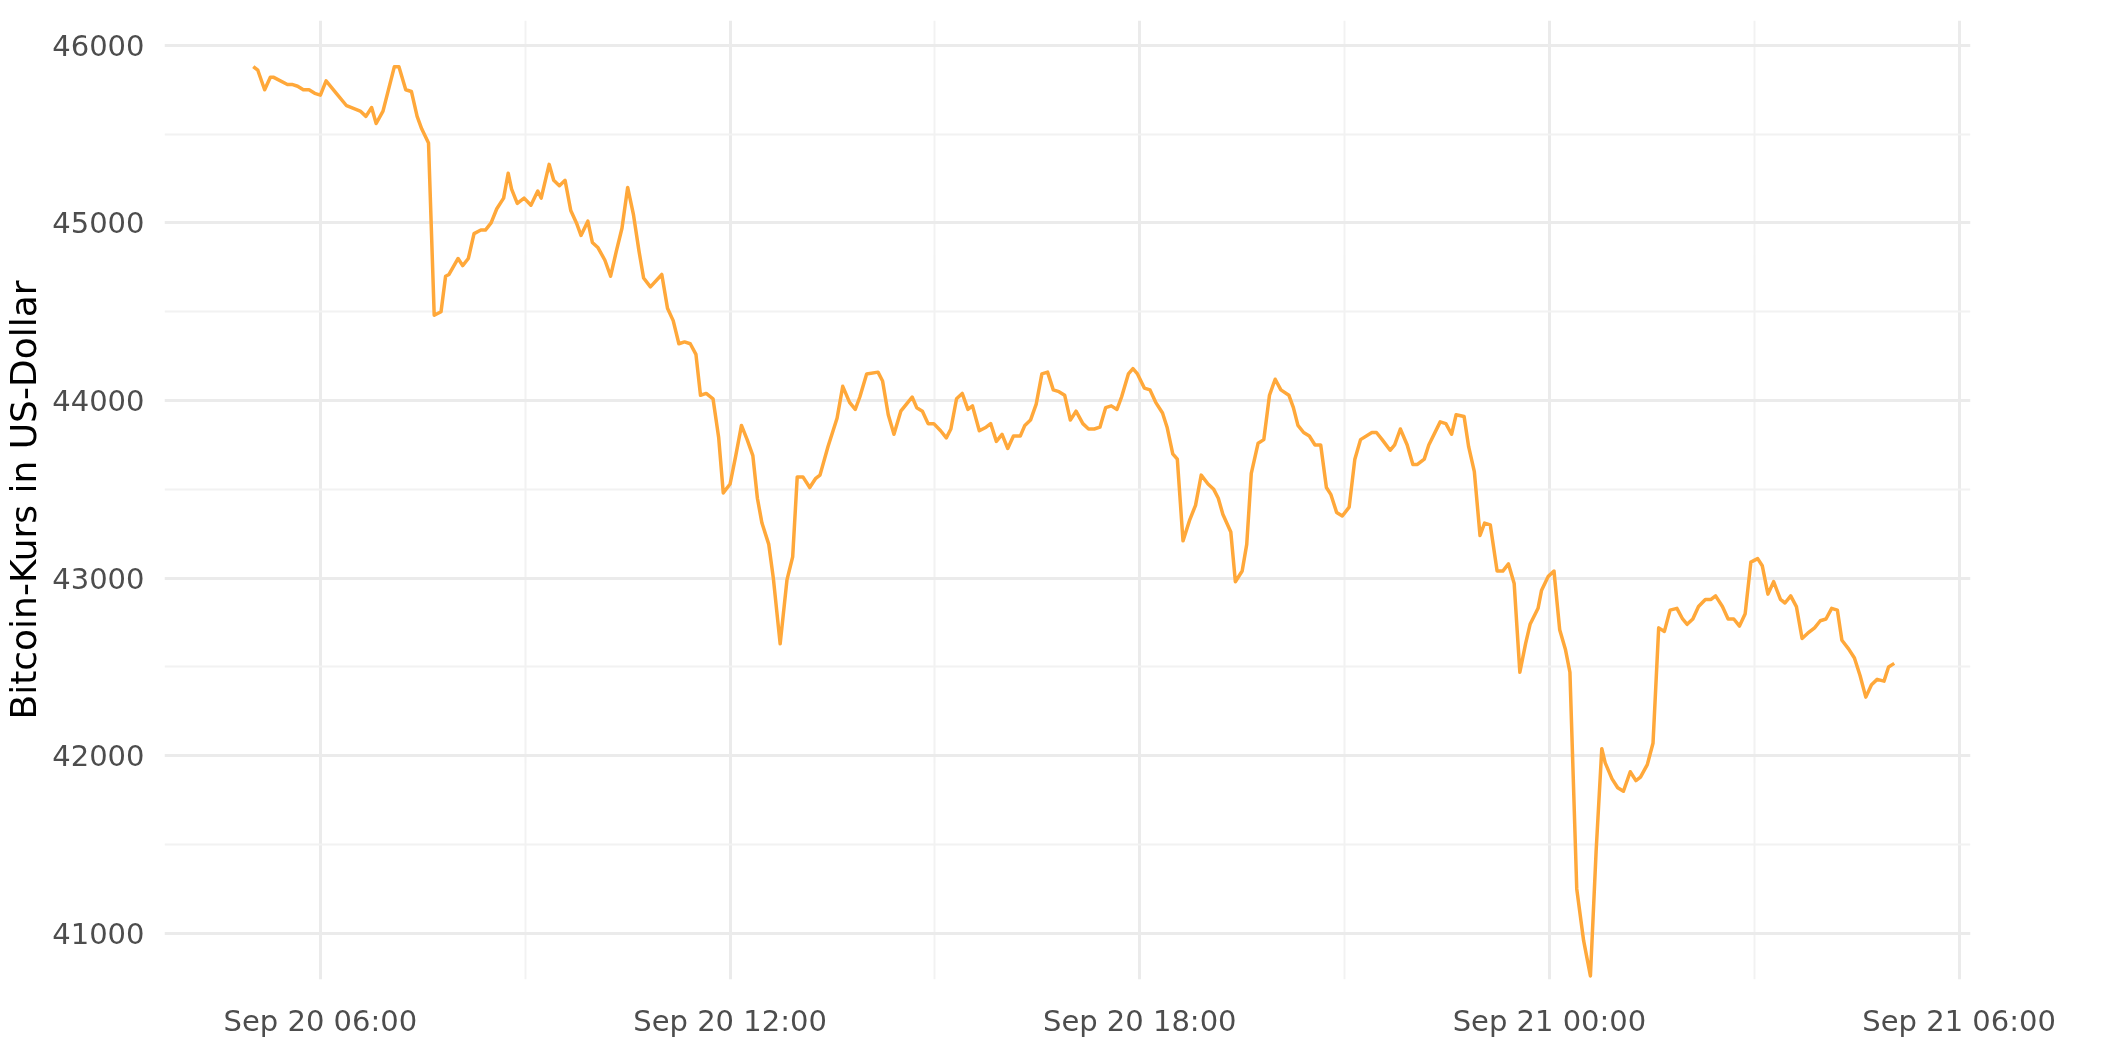  I want to click on y-tick-label: 43000, so click(98, 578).